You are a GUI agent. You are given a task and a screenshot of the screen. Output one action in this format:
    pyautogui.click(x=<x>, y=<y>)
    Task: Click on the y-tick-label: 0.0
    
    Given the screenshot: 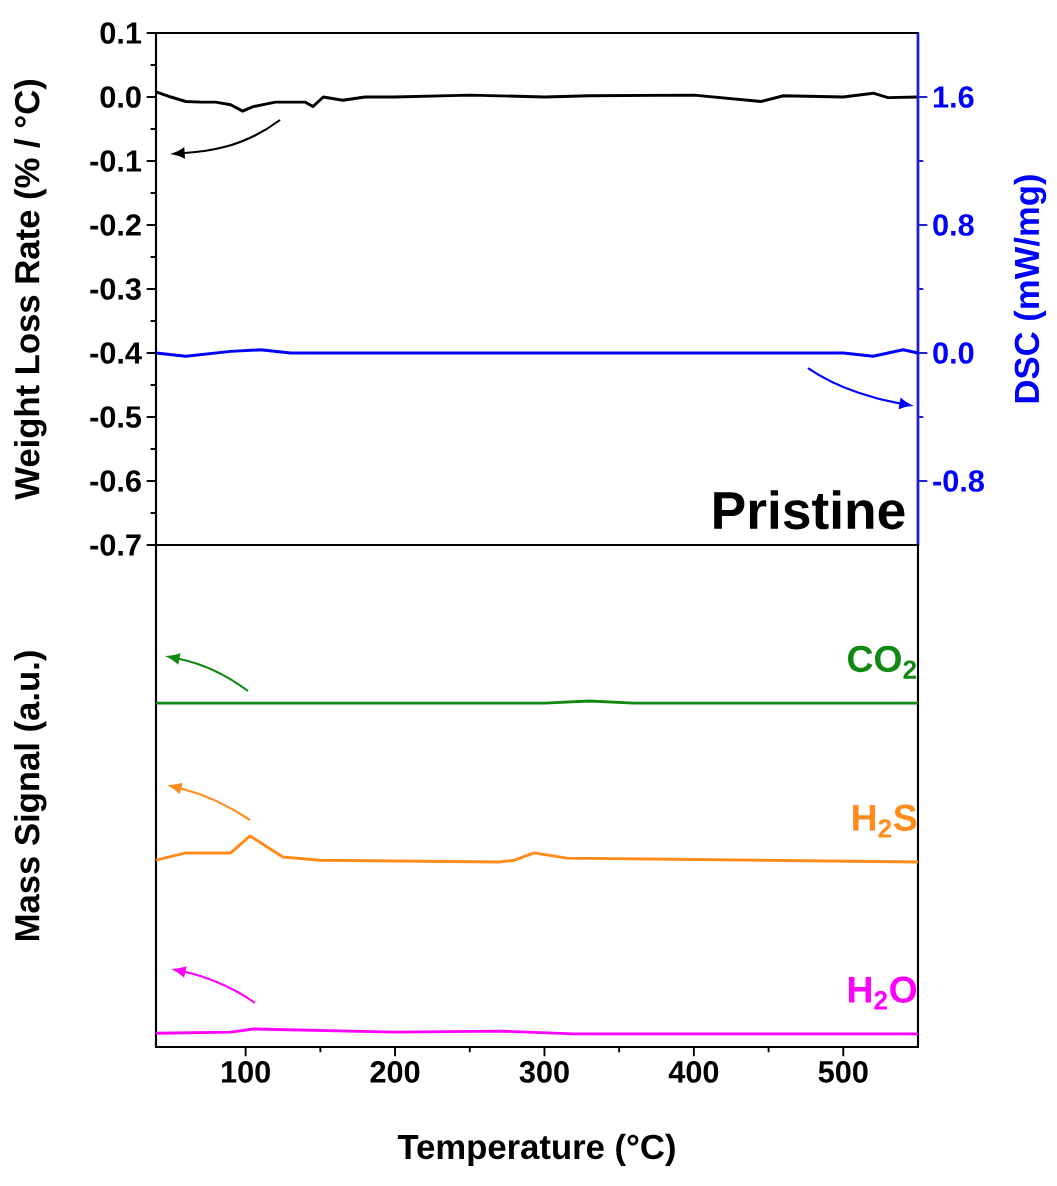 What is the action you would take?
    pyautogui.click(x=120, y=97)
    